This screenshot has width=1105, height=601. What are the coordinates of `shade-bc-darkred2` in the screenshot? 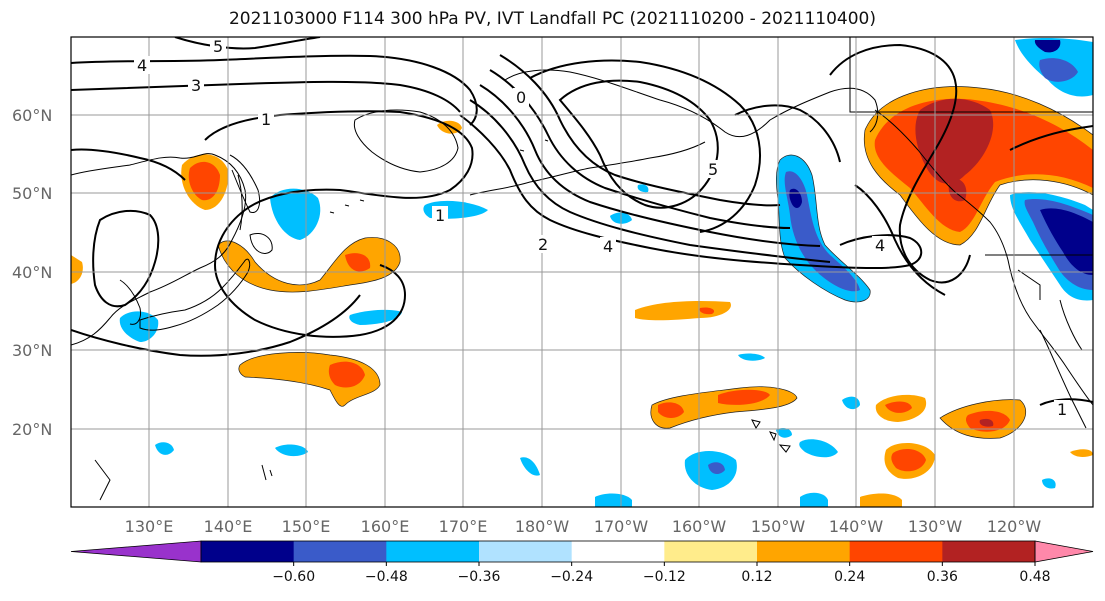 It's located at (957, 190).